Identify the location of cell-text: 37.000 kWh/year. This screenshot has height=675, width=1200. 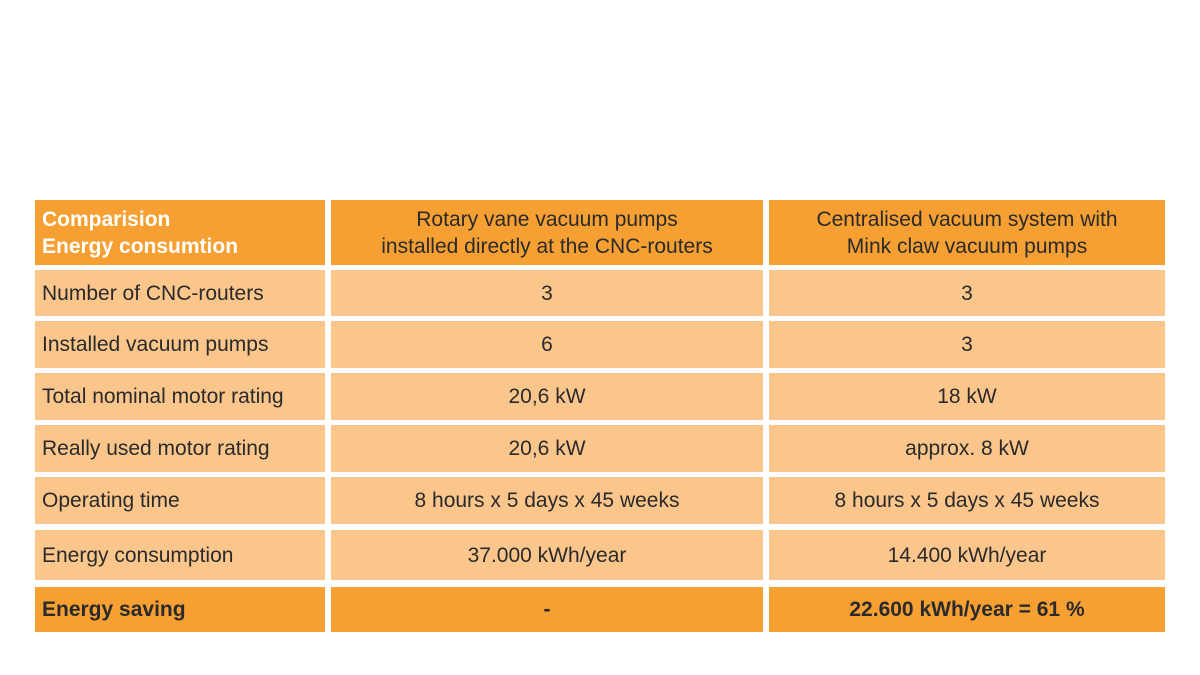
(547, 555).